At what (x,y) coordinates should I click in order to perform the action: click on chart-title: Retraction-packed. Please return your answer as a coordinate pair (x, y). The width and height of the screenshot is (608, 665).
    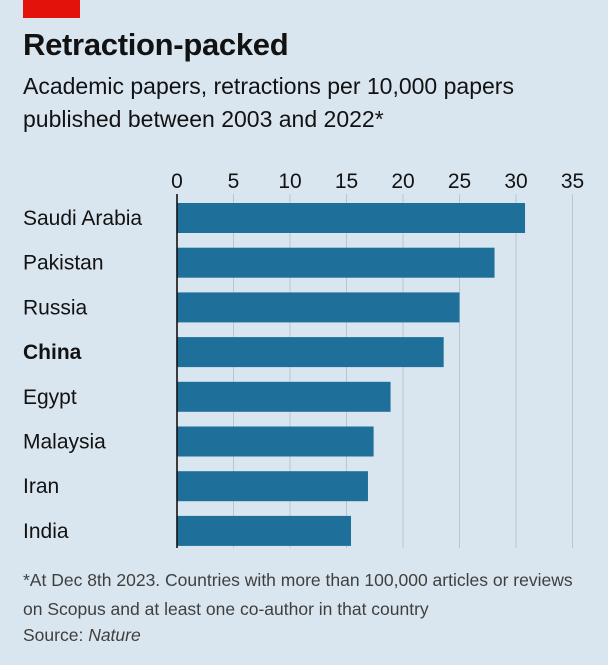
    Looking at the image, I should click on (156, 44).